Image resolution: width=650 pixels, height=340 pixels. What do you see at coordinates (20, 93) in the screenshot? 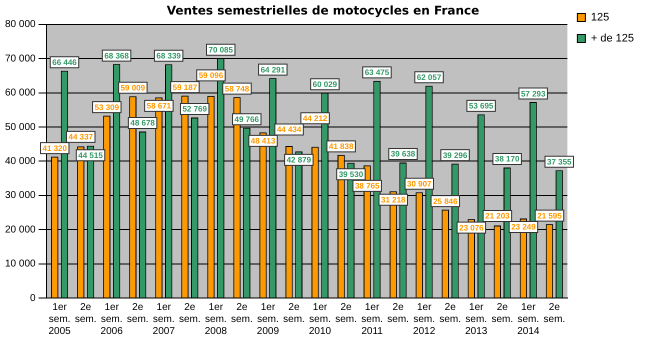
I see `y-tick-label: 60 000` at bounding box center [20, 93].